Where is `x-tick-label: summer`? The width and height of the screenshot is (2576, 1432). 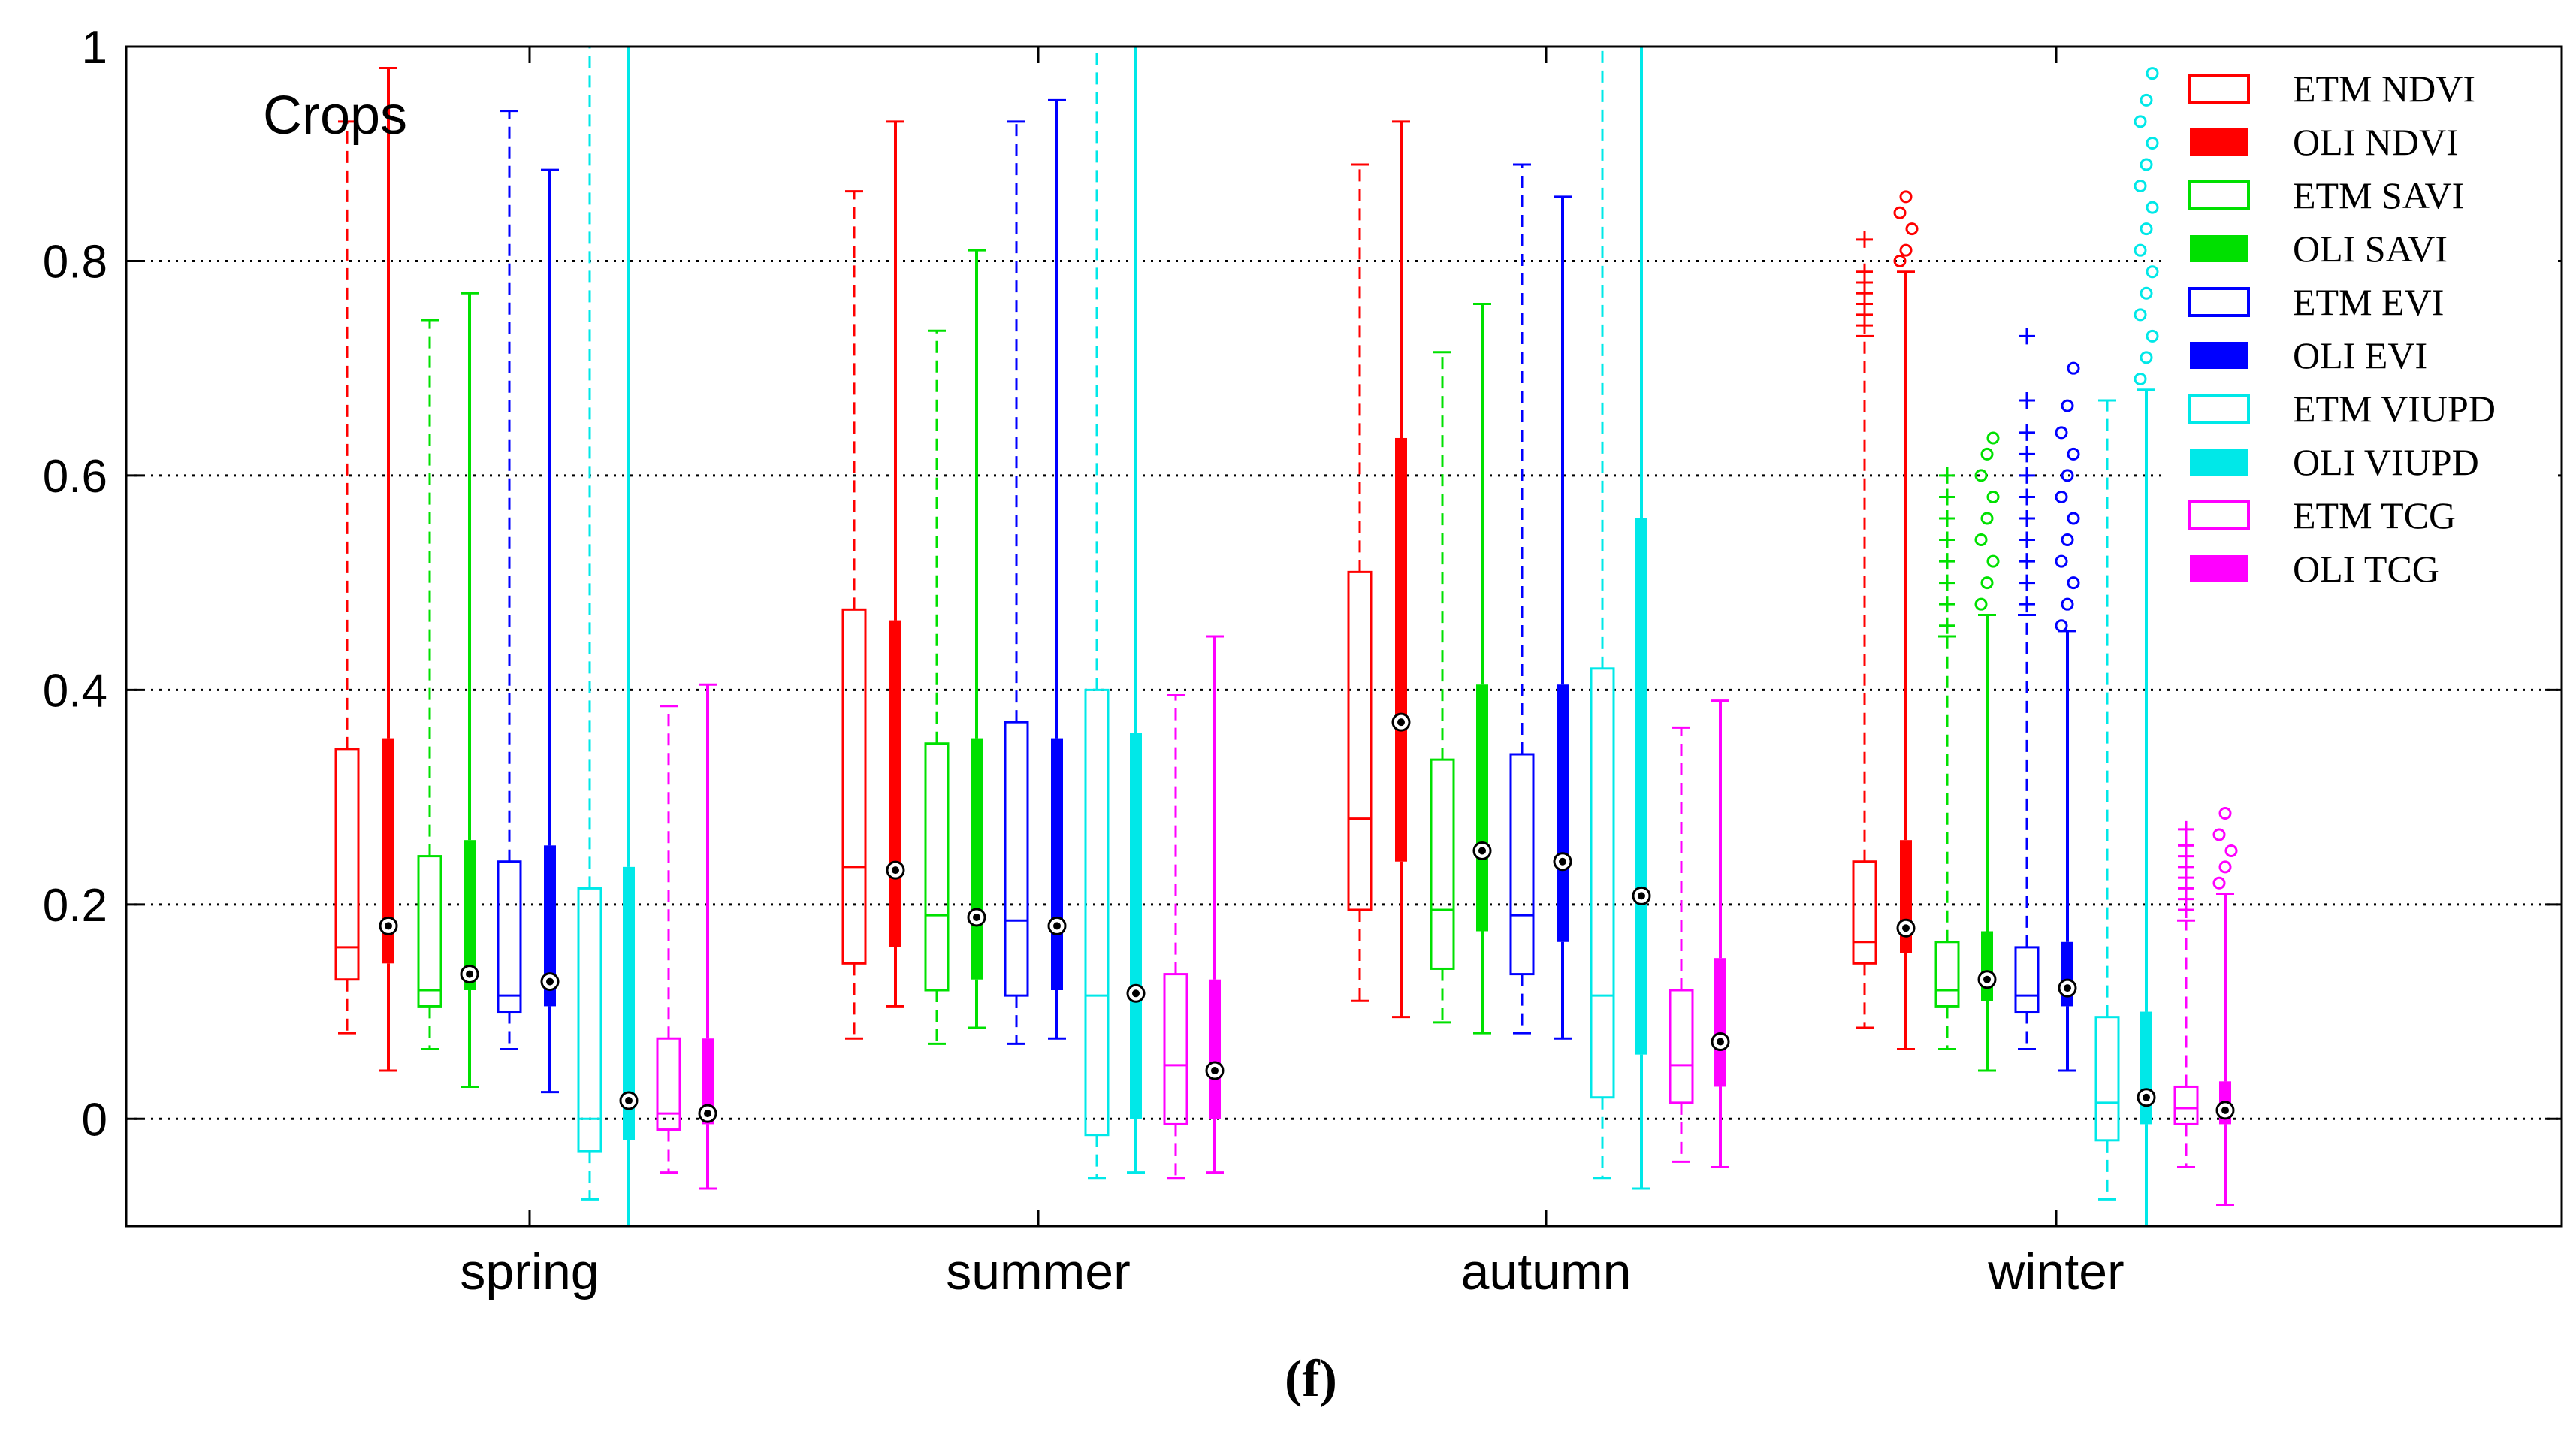 x-tick-label: summer is located at coordinates (1038, 1272).